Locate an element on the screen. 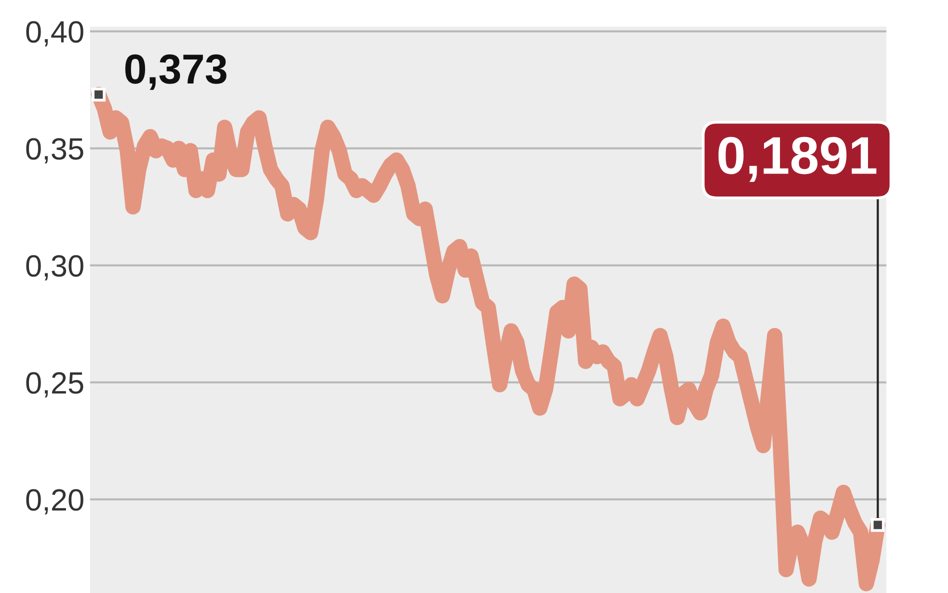 The image size is (948, 593). annotation: 0,373 is located at coordinates (175, 72).